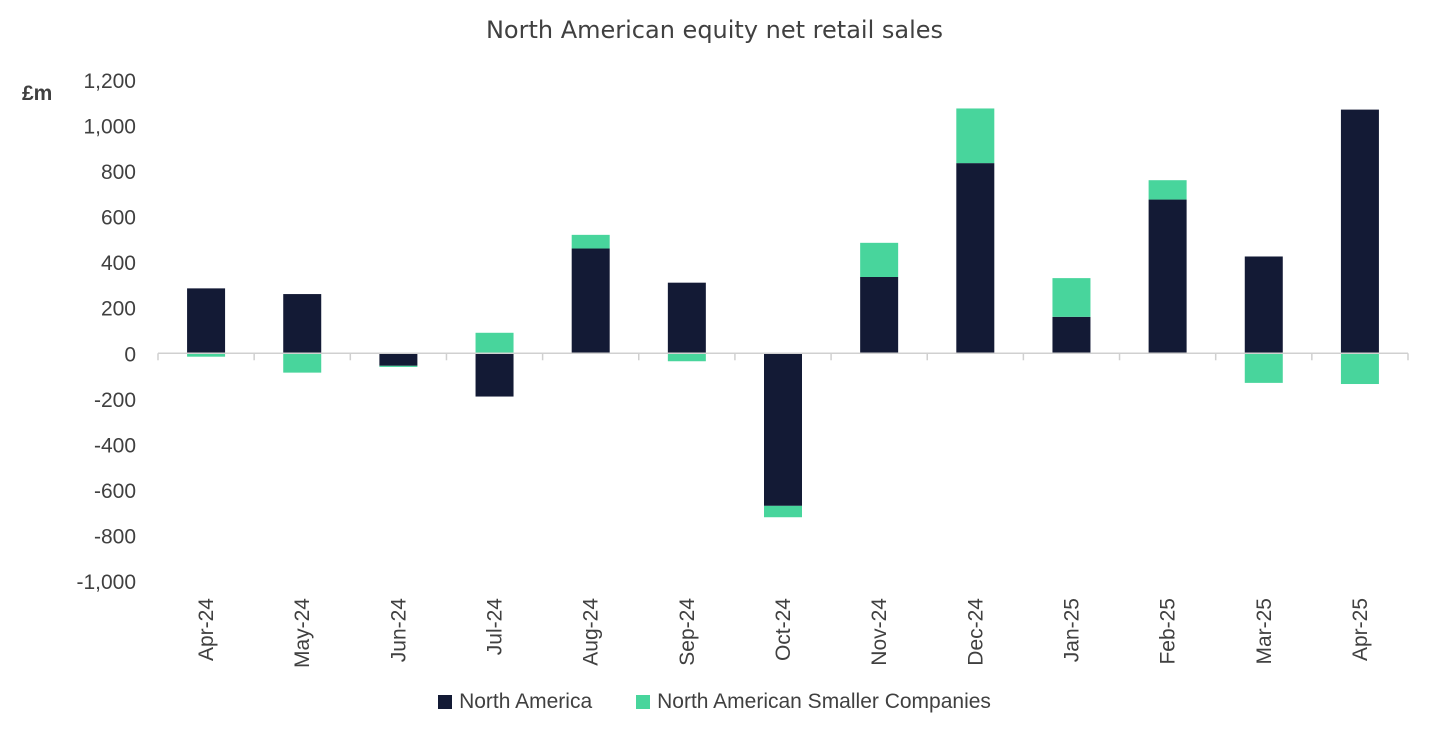 The height and width of the screenshot is (740, 1429). Describe the element at coordinates (714, 30) in the screenshot. I see `chart-title: North American equity net retail sales` at that location.